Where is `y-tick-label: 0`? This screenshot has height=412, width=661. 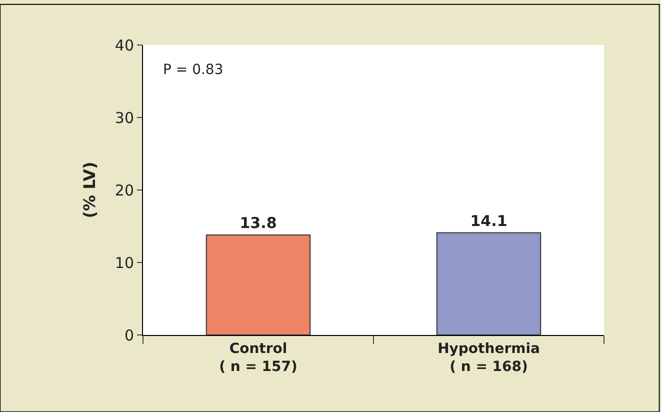
y-tick-label: 0 is located at coordinates (129, 335).